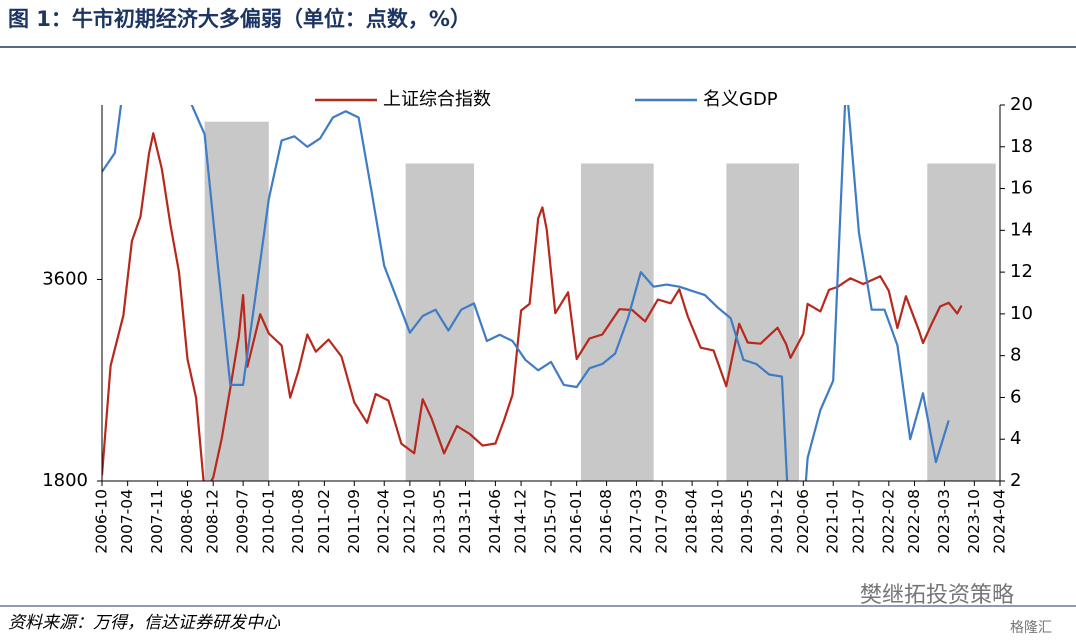 This screenshot has height=642, width=1076. What do you see at coordinates (717, 521) in the screenshot?
I see `x-tick-label: 2018-10` at bounding box center [717, 521].